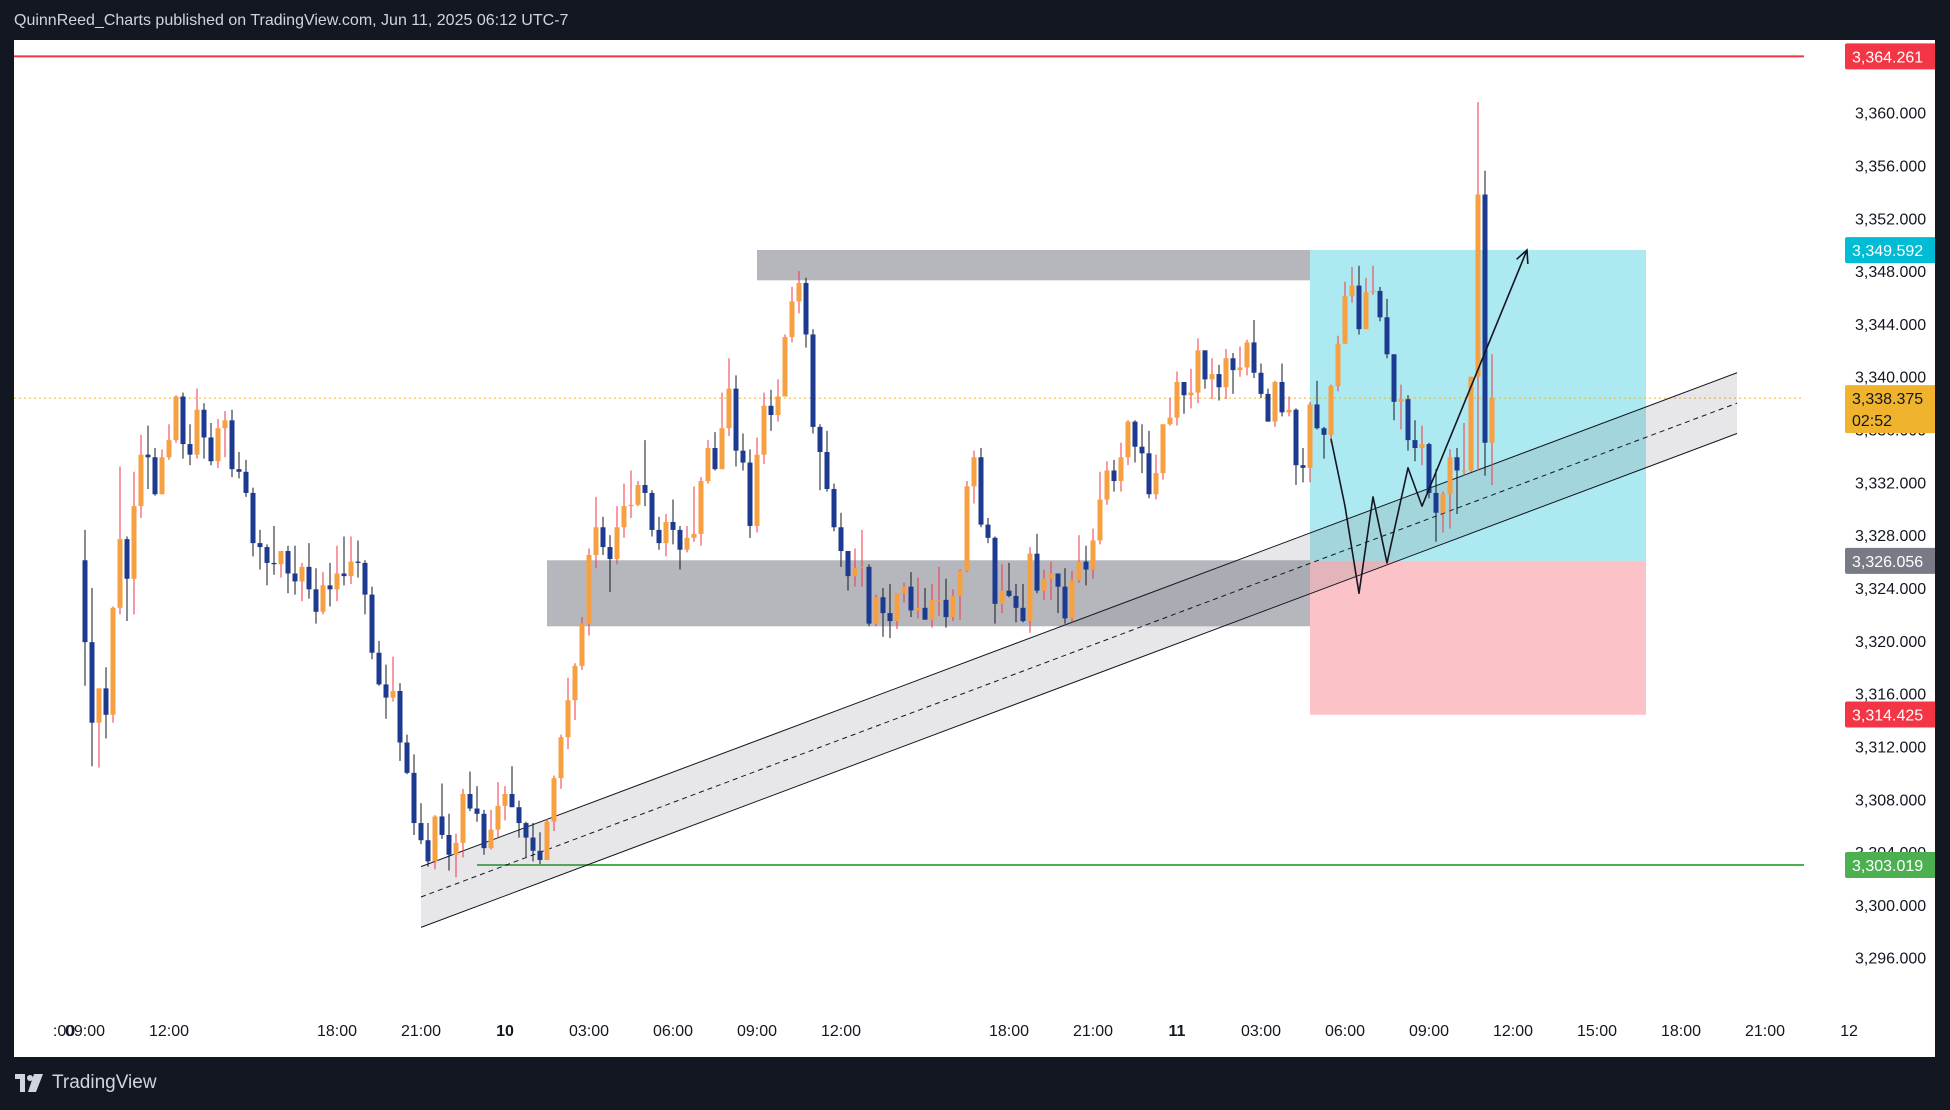  I want to click on projection-path, so click(1429, 422).